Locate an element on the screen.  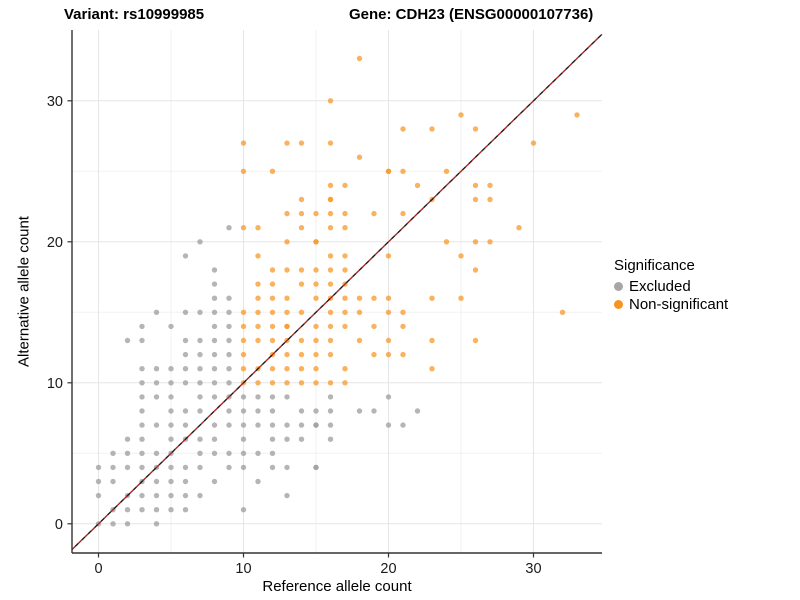
y-tick-label: 10 is located at coordinates (55, 384).